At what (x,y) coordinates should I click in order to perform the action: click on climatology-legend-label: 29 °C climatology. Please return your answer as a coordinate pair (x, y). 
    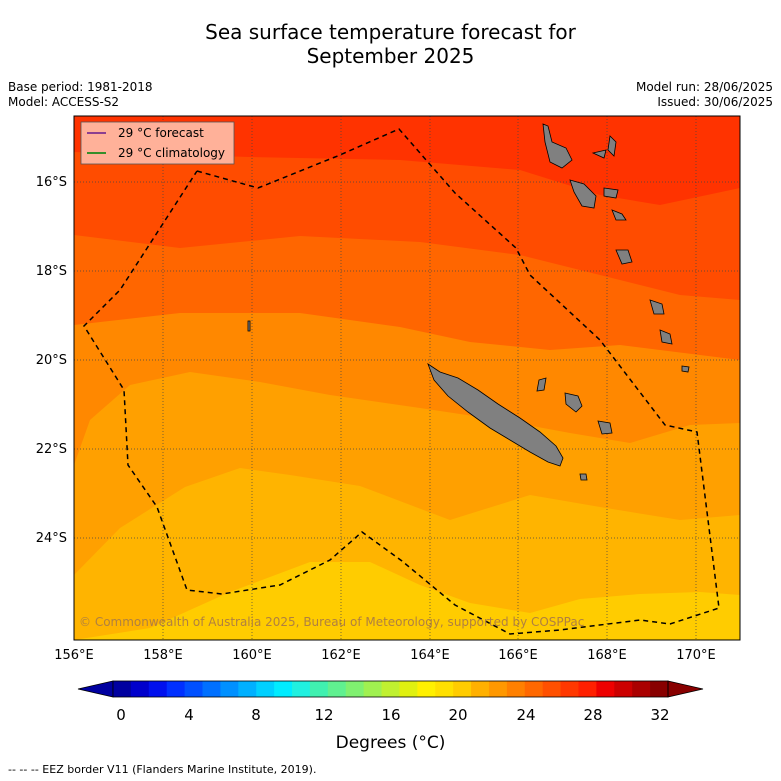
    Looking at the image, I should click on (171, 153).